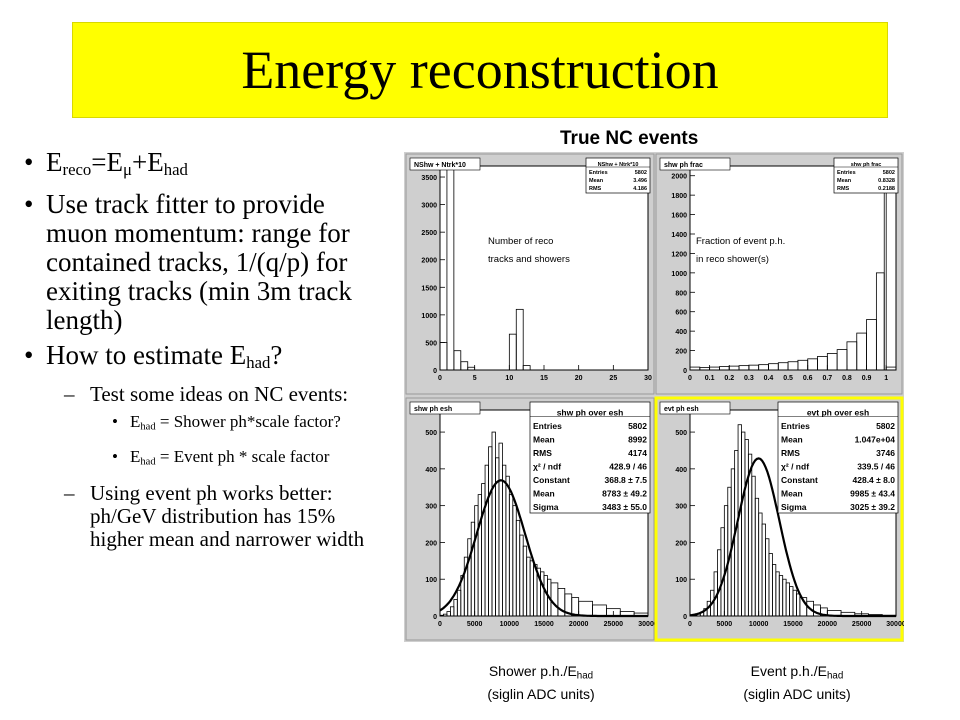  Describe the element at coordinates (797, 694) in the screenshot. I see `caption-event-units: (siglin ADC units)` at that location.